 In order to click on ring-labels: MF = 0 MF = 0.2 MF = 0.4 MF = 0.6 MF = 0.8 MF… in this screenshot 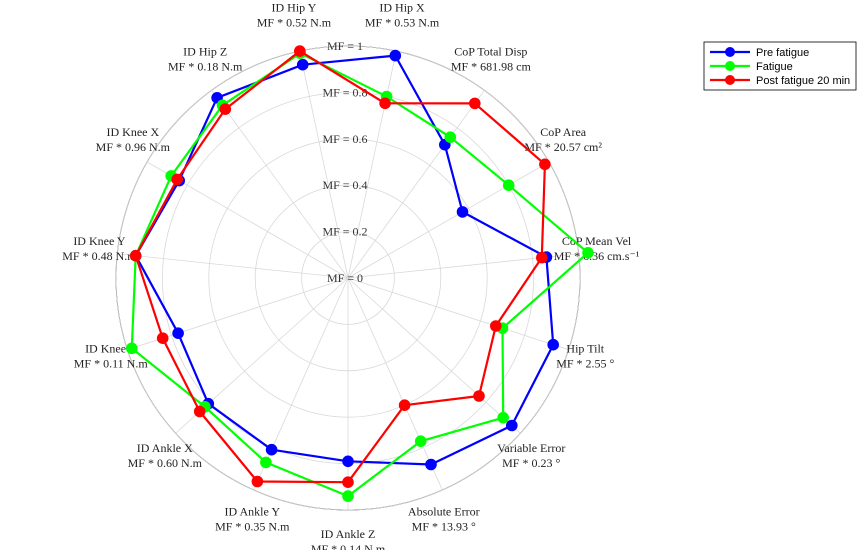, I will do `click(344, 162)`.